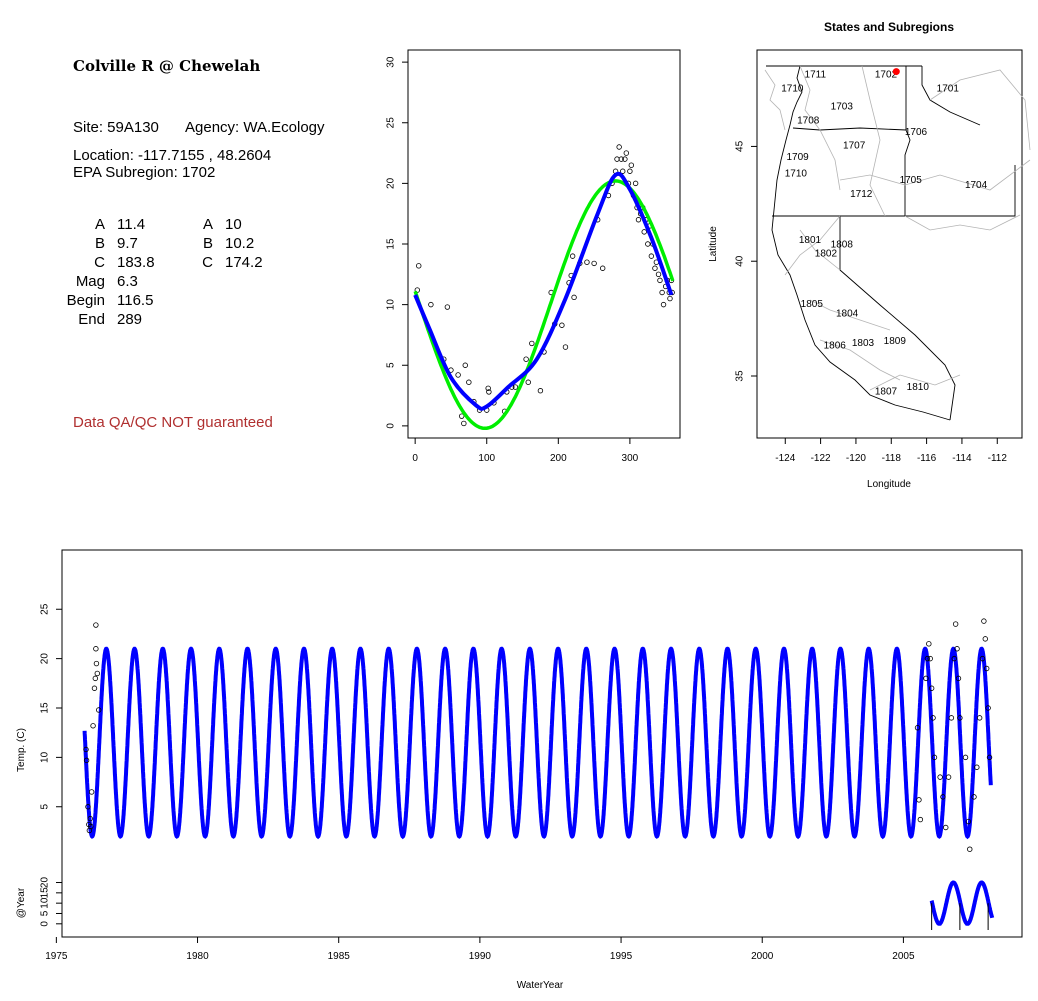 This screenshot has height=1001, width=1038. Describe the element at coordinates (810, 240) in the screenshot. I see `region-label: 1801` at that location.